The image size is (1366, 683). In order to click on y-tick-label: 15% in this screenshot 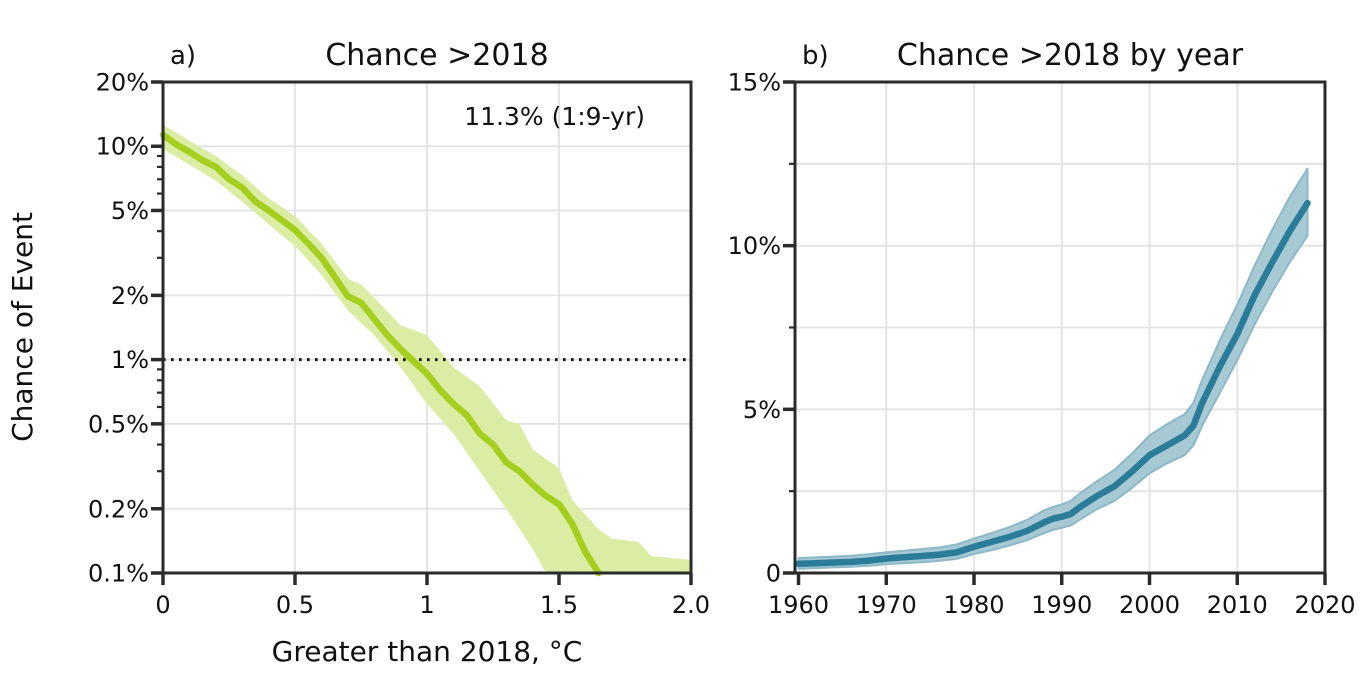, I will do `click(754, 83)`.